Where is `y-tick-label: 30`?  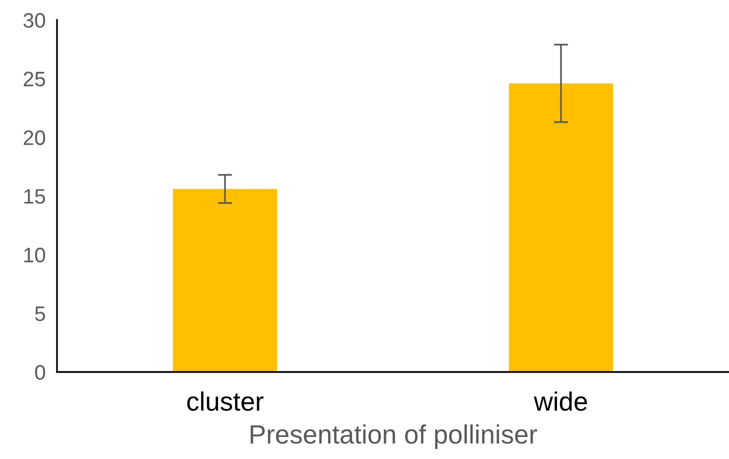
y-tick-label: 30 is located at coordinates (35, 20).